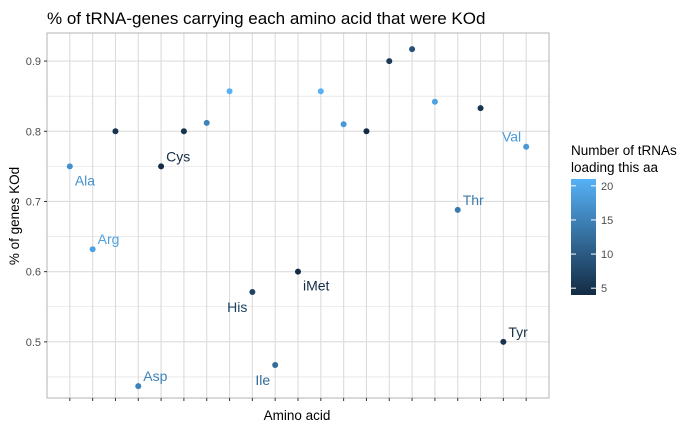  Describe the element at coordinates (511, 137) in the screenshot. I see `point-label: Val` at that location.